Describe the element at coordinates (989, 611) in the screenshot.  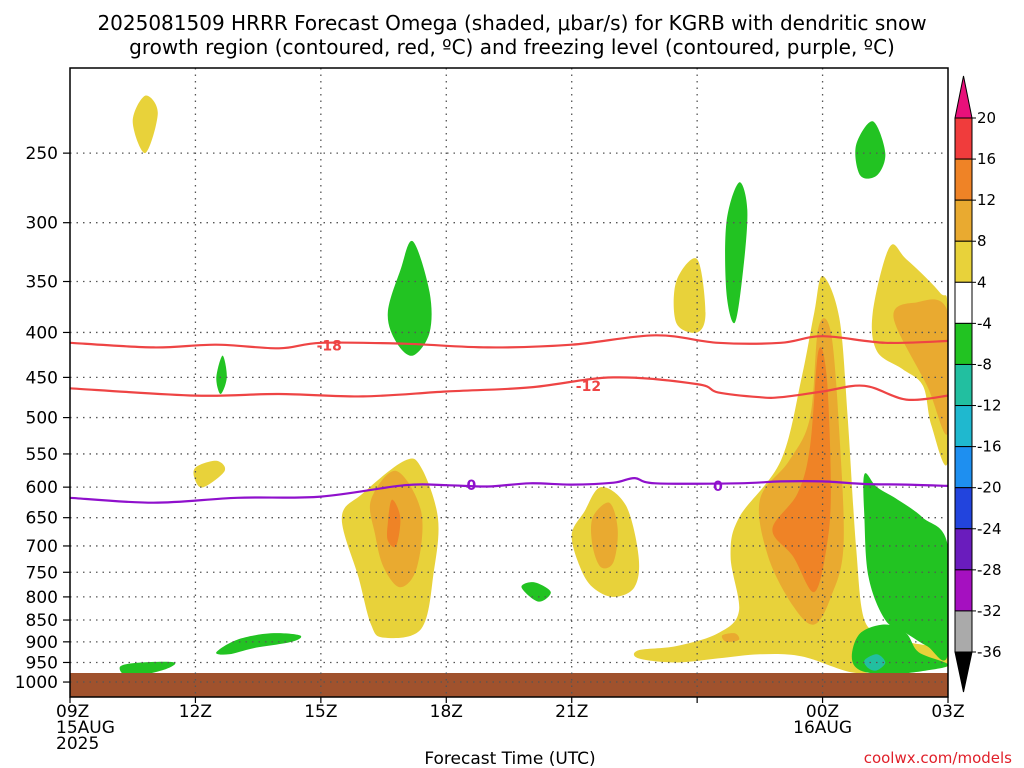
I see `colorbar-label: -32` at that location.